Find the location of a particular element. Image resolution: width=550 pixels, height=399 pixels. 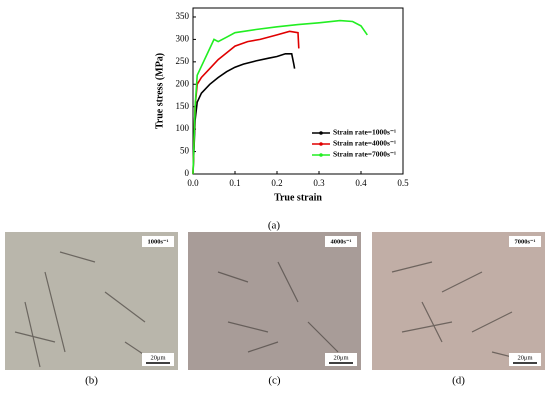

y-tick-label: 50 is located at coordinates (185, 151).